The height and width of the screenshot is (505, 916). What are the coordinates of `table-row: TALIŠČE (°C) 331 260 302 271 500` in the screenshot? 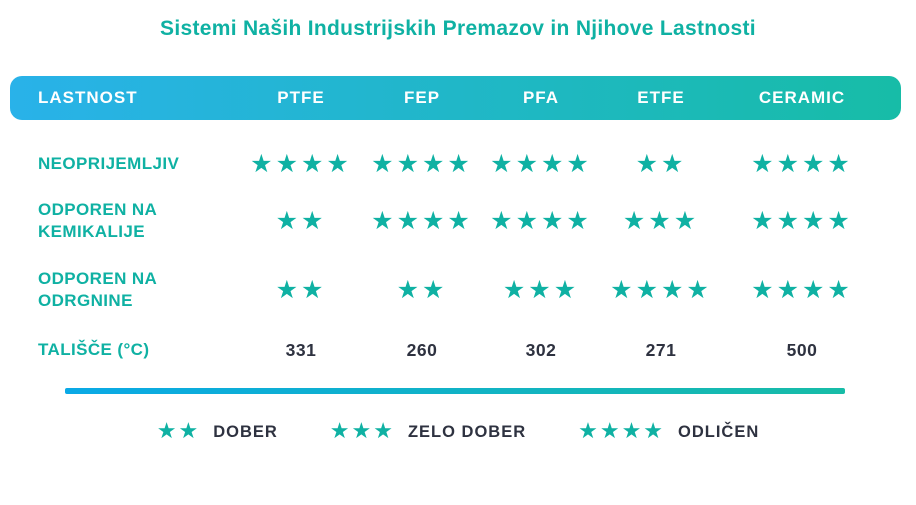 It's located at (455, 350).